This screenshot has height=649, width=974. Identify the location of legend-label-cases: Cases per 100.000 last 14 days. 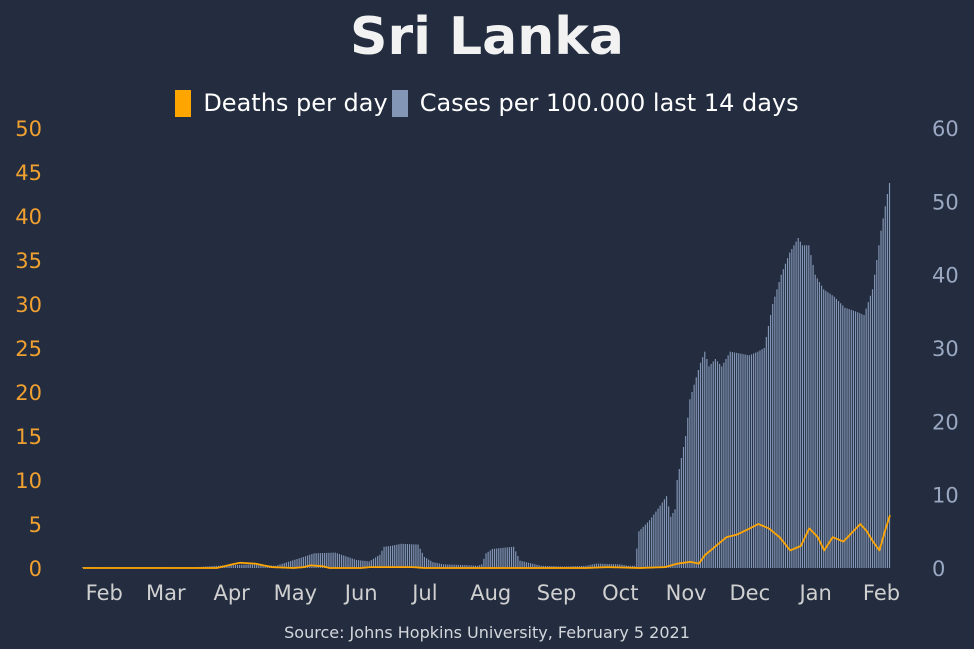
(609, 103).